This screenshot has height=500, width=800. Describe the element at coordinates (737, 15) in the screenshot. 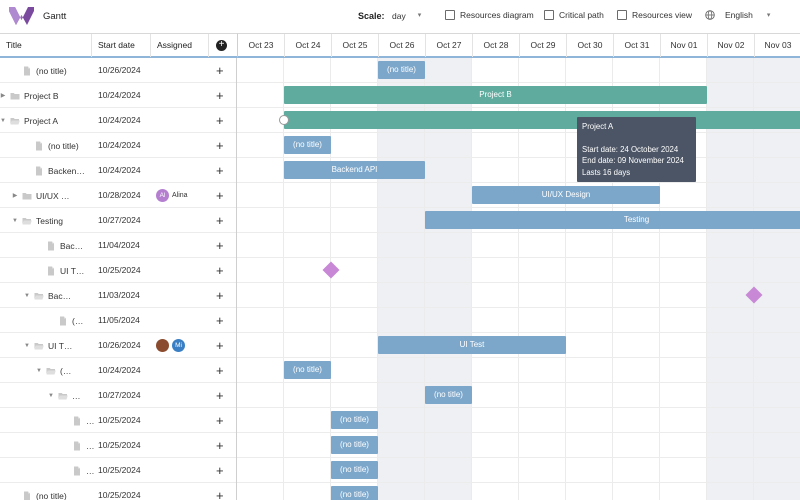

I see `language-select: English ▾` at that location.